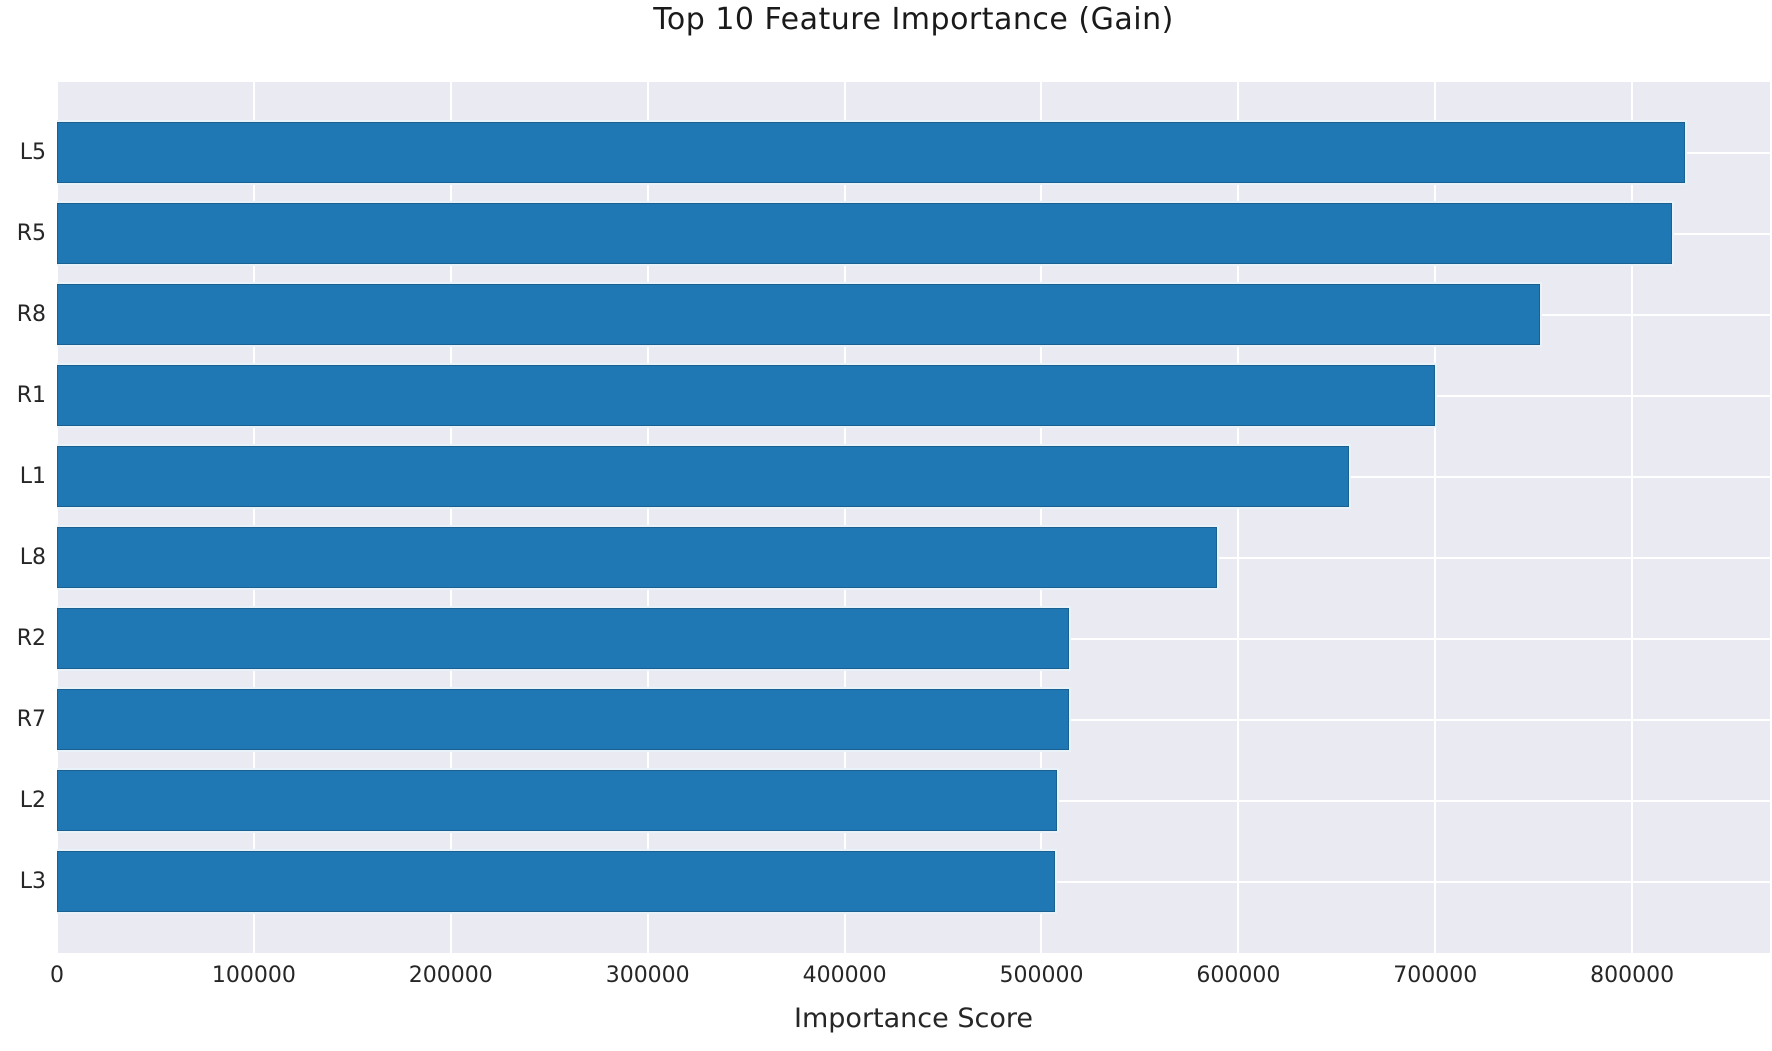  What do you see at coordinates (1238, 975) in the screenshot?
I see `x-tick-label: 600000` at bounding box center [1238, 975].